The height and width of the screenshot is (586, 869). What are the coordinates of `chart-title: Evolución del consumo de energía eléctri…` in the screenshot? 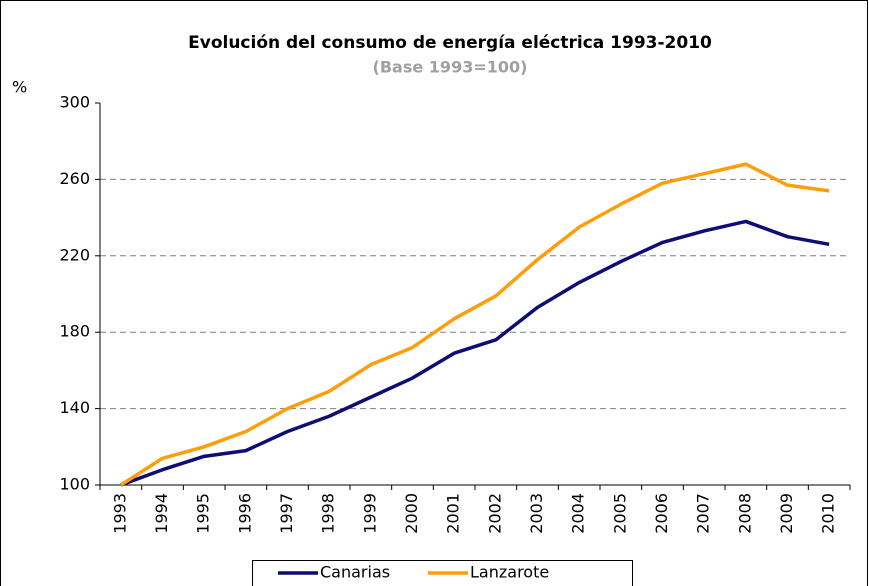 It's located at (450, 43).